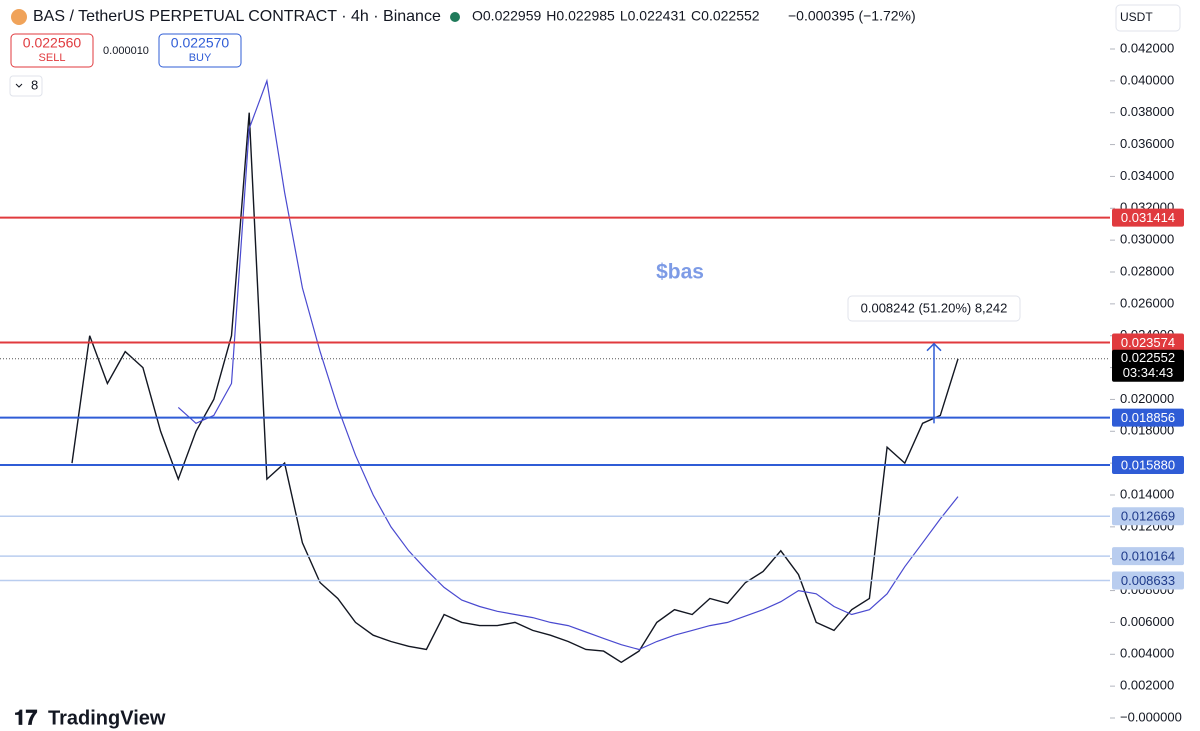  I want to click on sell-label: SELL, so click(52, 58).